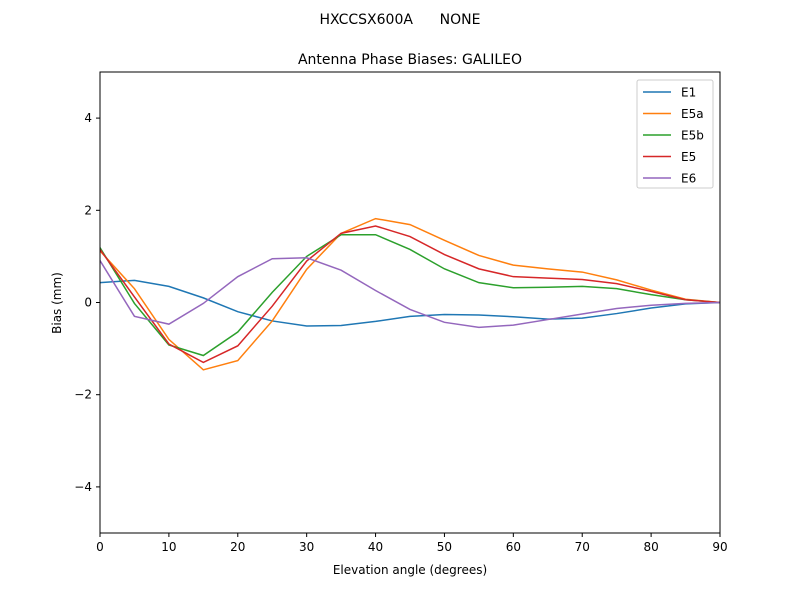  Describe the element at coordinates (88, 210) in the screenshot. I see `y-tick-label: 2` at that location.